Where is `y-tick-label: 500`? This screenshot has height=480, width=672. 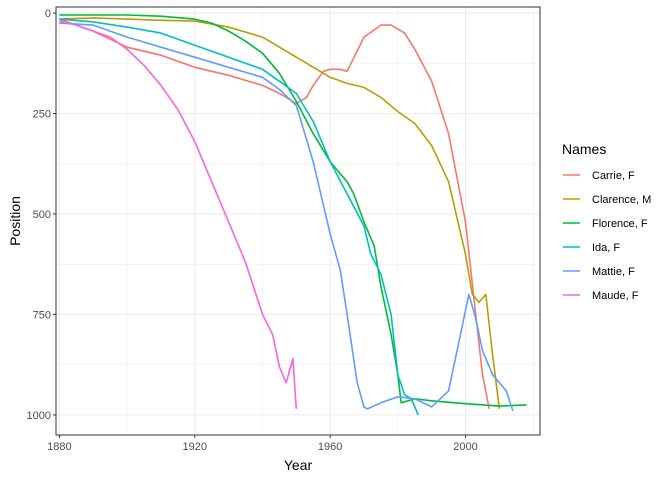
y-tick-label: 500 is located at coordinates (42, 215).